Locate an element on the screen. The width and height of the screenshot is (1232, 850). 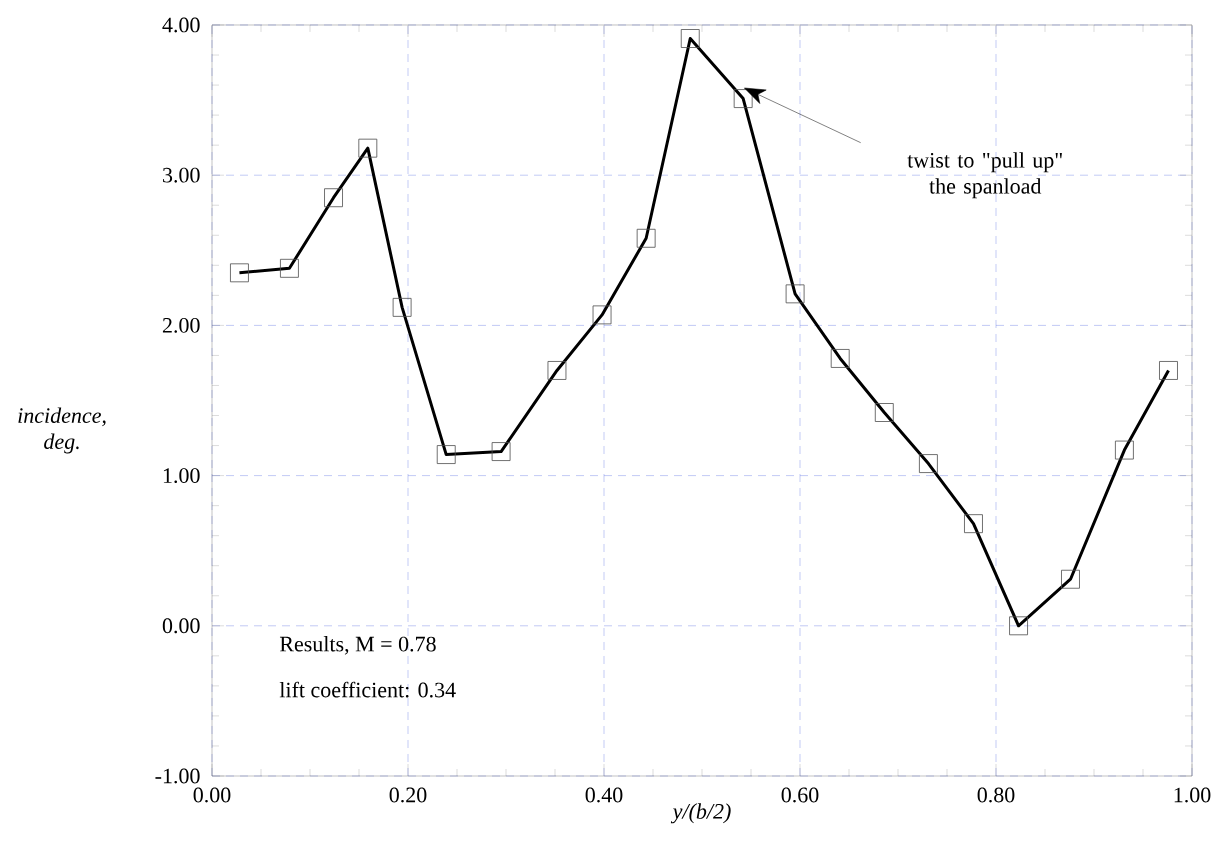
y-tick-label: -1.00 is located at coordinates (177, 776).